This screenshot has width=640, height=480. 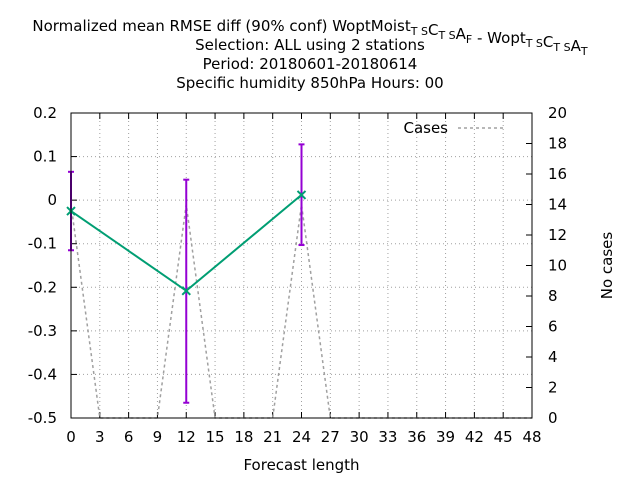 I want to click on x-tick-label: 45, so click(x=503, y=437).